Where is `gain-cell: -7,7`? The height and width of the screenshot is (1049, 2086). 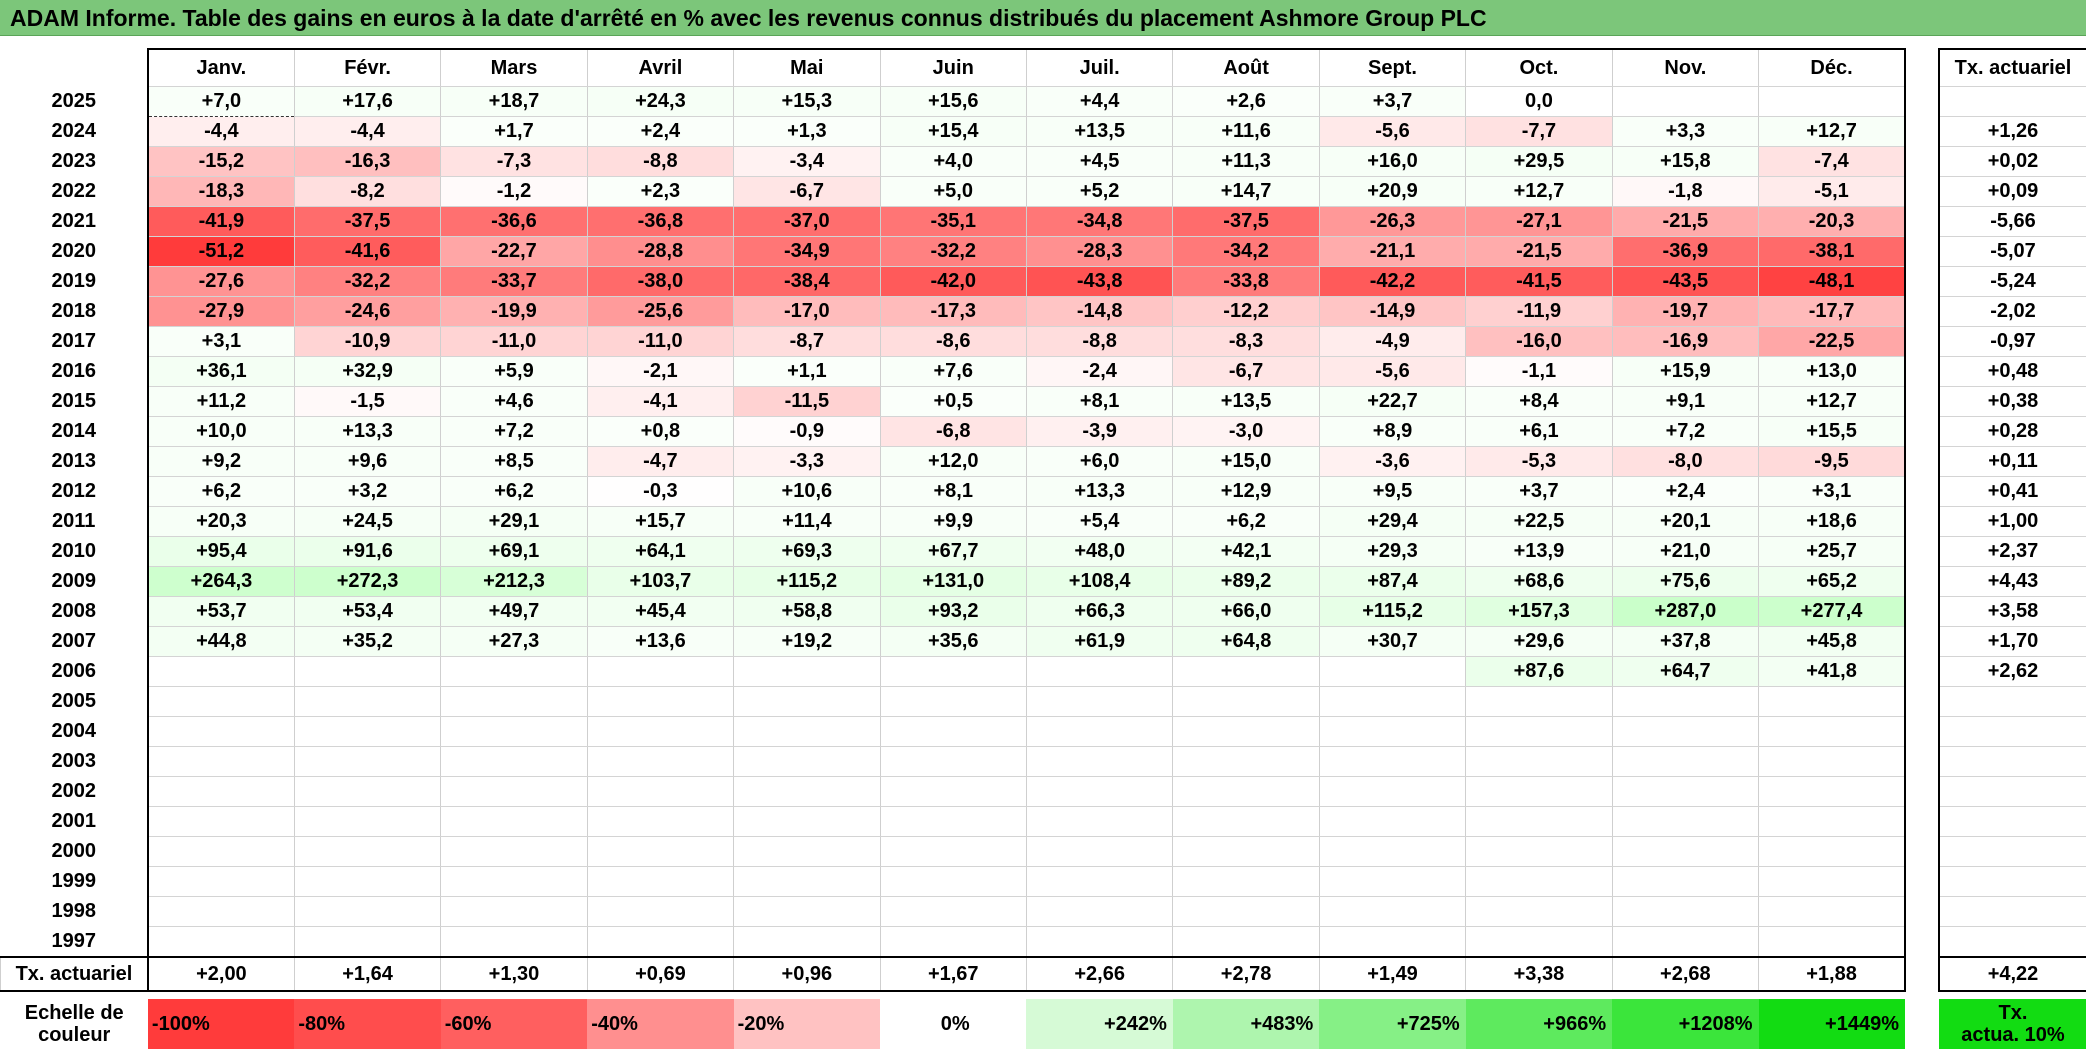 gain-cell: -7,7 is located at coordinates (1539, 131).